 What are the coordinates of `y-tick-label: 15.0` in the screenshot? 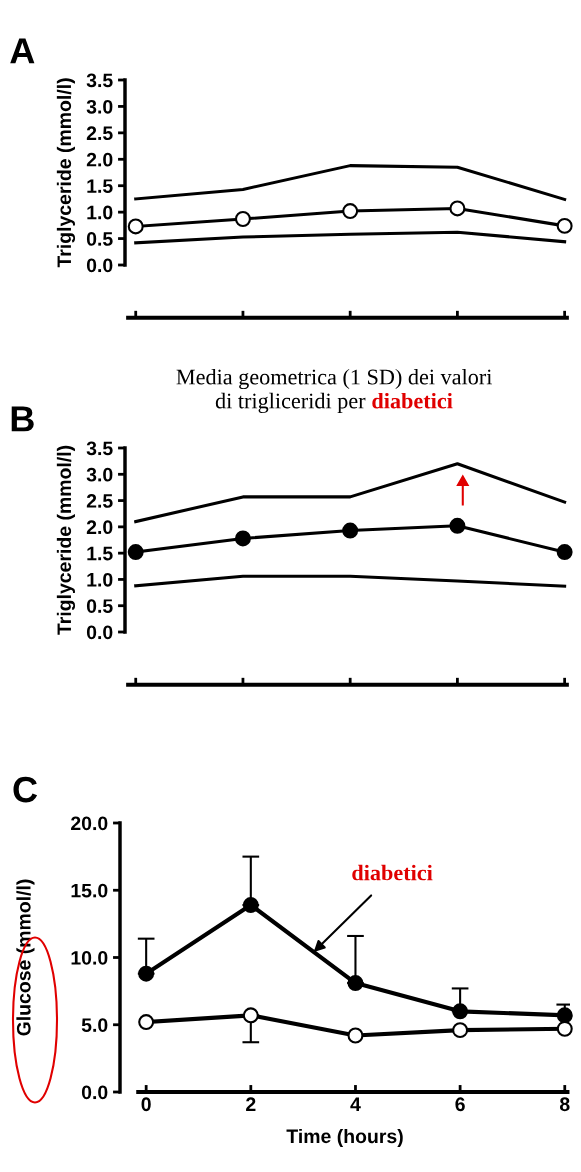 It's located at (89, 890).